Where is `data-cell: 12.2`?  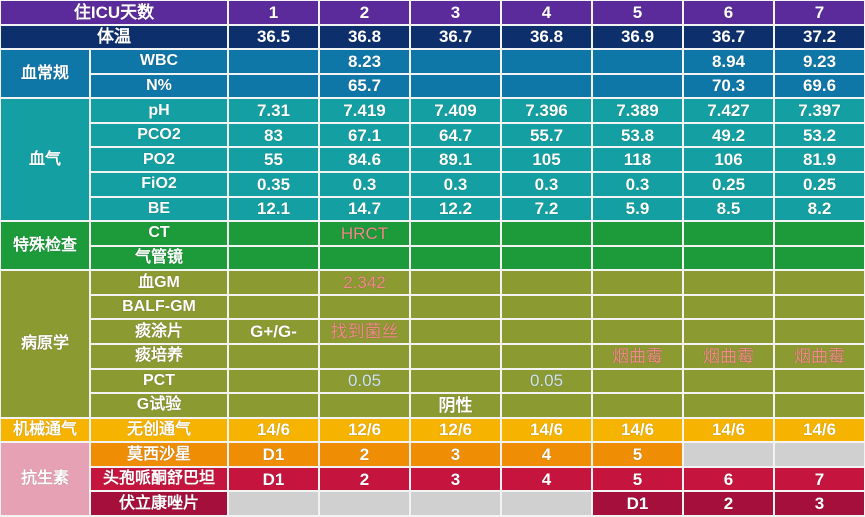
data-cell: 12.2 is located at coordinates (455, 209).